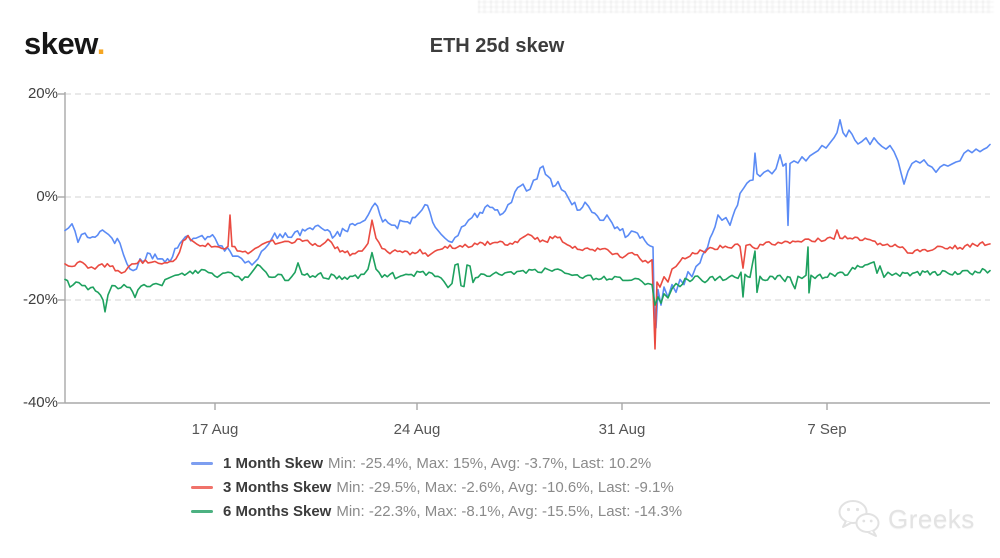 The width and height of the screenshot is (1000, 558). I want to click on x-axis-label-24aug: 24 Aug, so click(417, 429).